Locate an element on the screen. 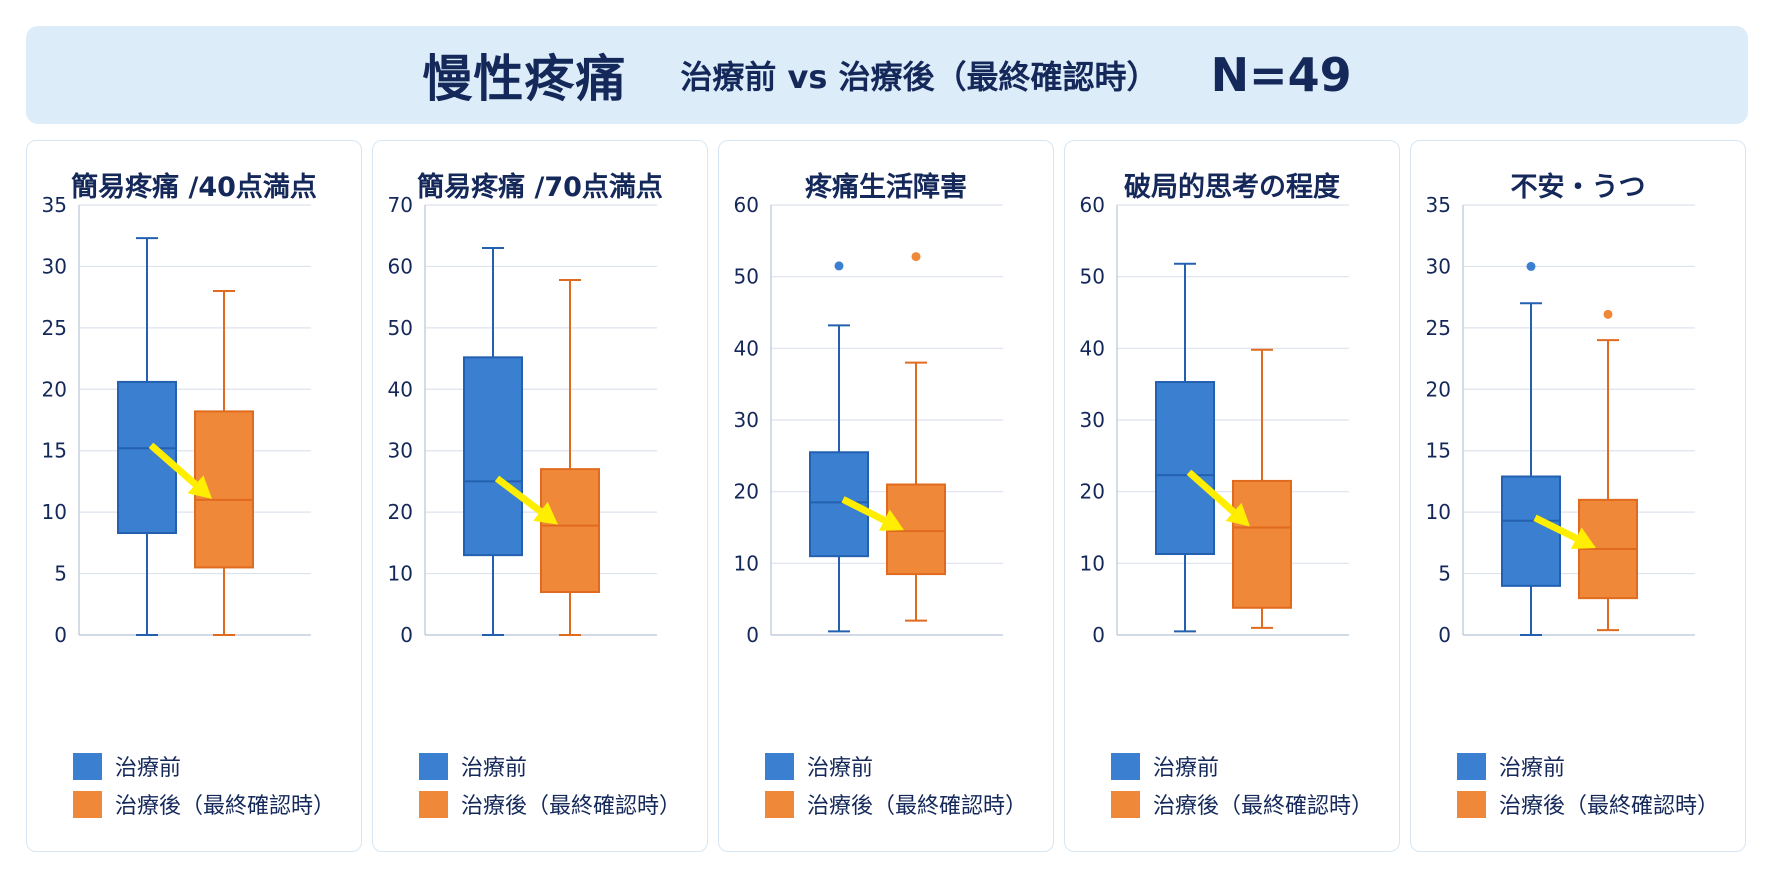 The image size is (1774, 887). sample-size-label: N=49 is located at coordinates (1281, 75).